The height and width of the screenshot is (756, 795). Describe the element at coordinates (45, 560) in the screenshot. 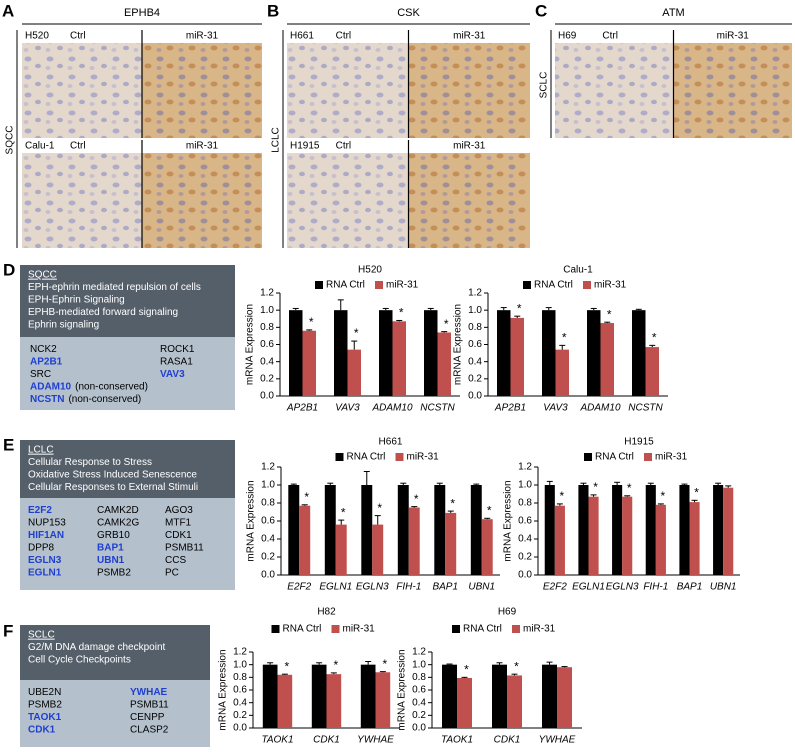

I see `gene-name: EGLN3` at that location.